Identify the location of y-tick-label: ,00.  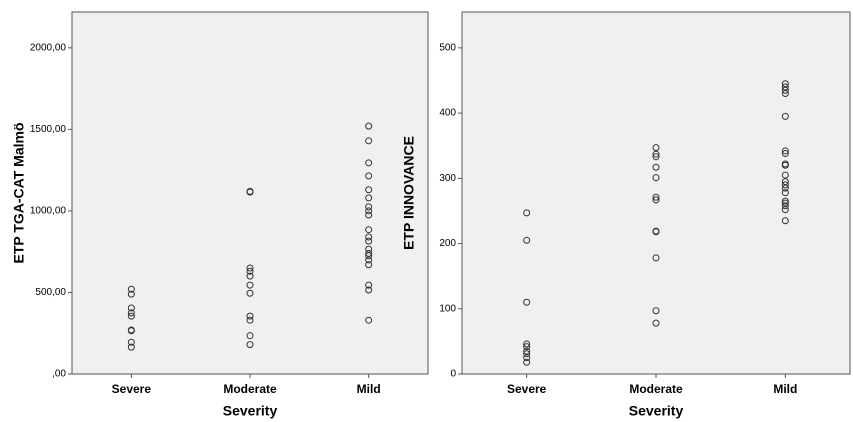
(59, 374).